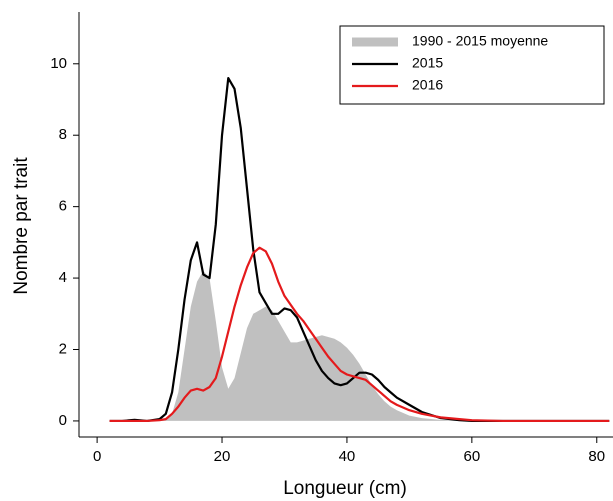  What do you see at coordinates (427, 85) in the screenshot?
I see `legend-label: 2016` at bounding box center [427, 85].